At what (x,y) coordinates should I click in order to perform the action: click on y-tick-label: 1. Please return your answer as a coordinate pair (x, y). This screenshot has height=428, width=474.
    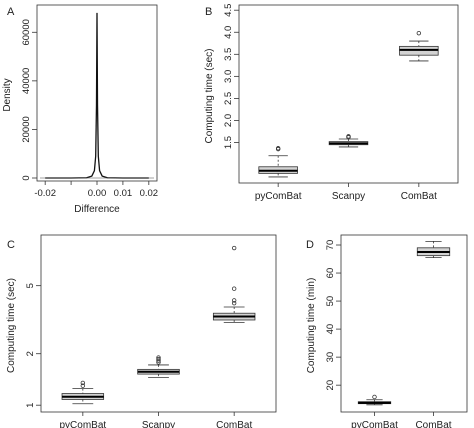
    Looking at the image, I should click on (30, 405).